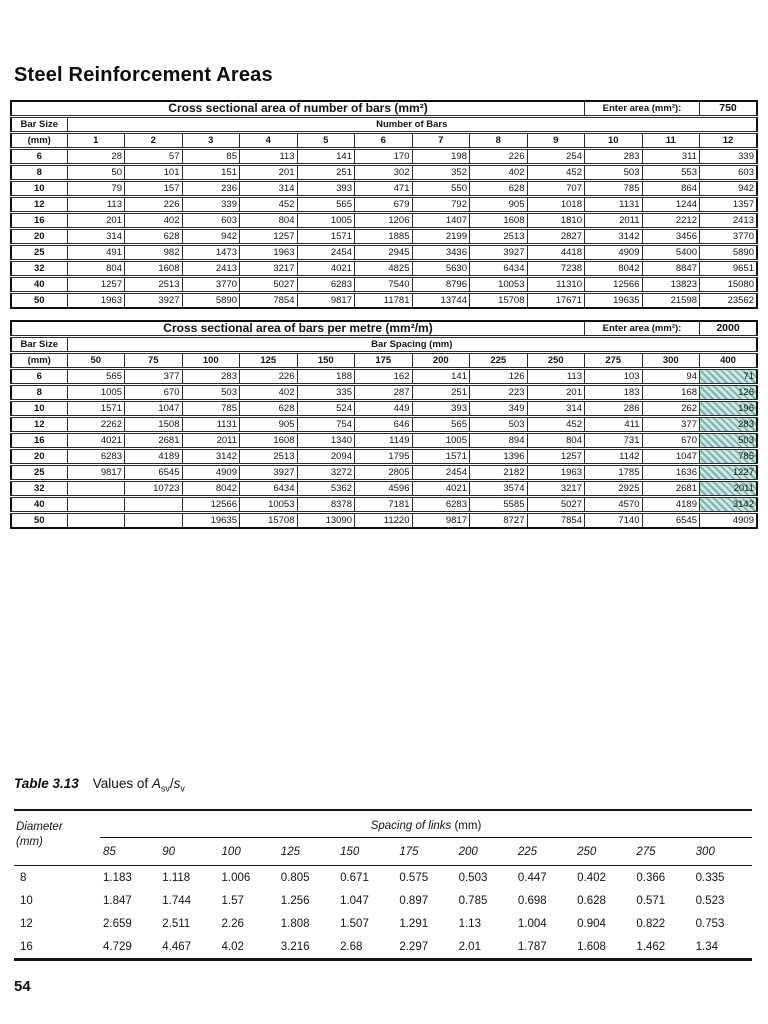  Describe the element at coordinates (295, 923) in the screenshot. I see `table-cell: 1.808` at that location.